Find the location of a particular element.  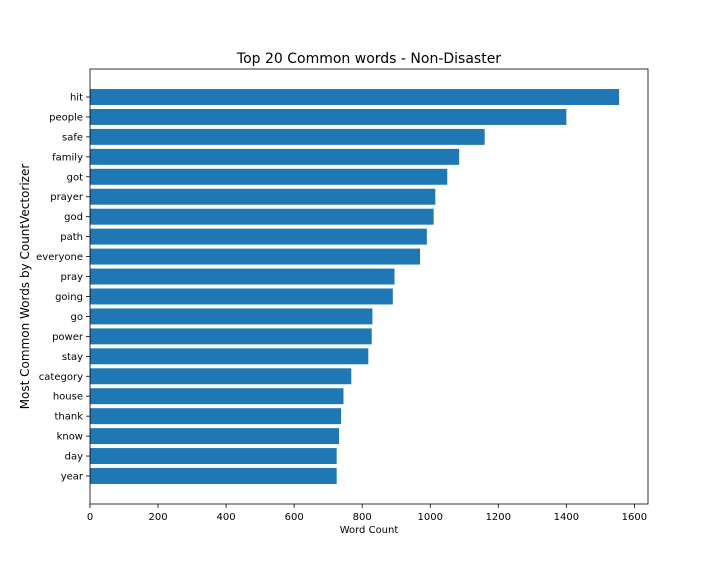

y-tick-label: got is located at coordinates (75, 177).